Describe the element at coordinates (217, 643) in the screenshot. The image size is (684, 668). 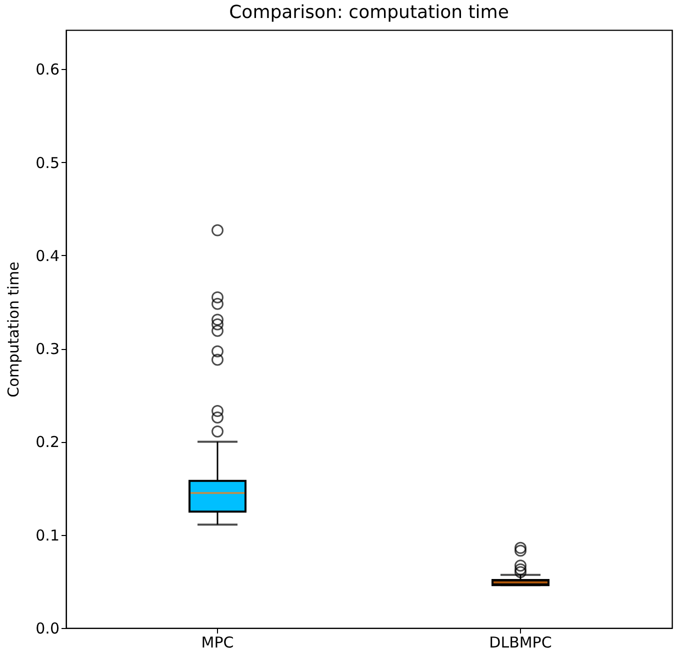
I see `x-tick-label: MPC` at that location.